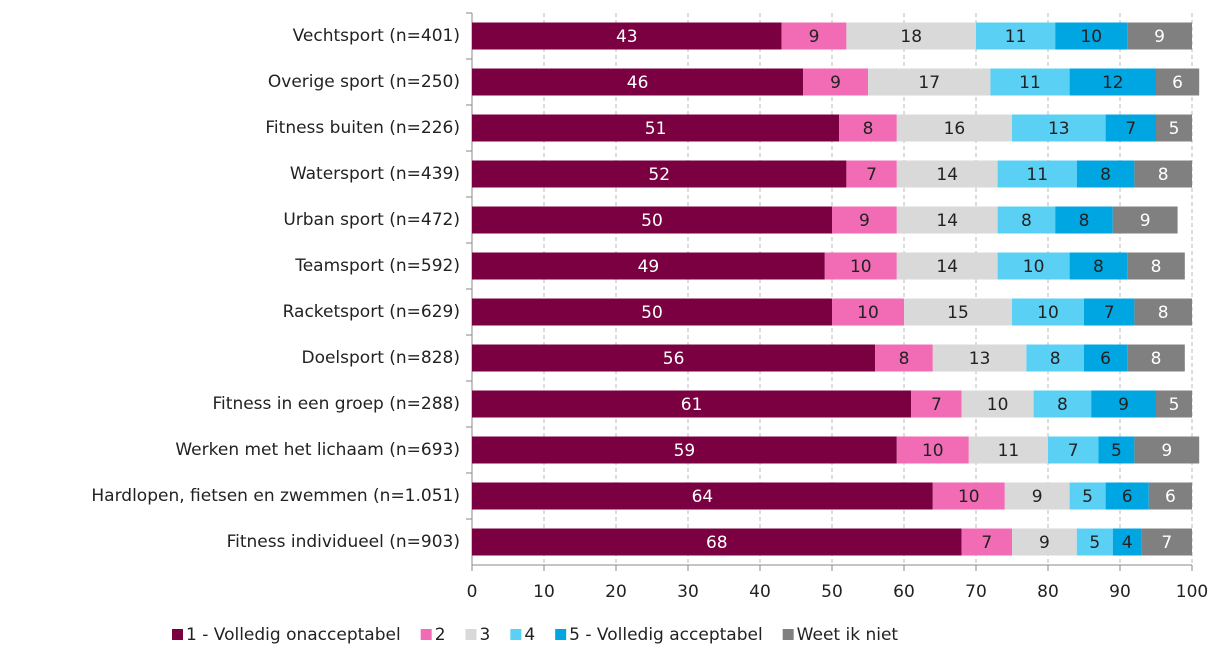  I want to click on x-tick-label: 80, so click(1048, 592).